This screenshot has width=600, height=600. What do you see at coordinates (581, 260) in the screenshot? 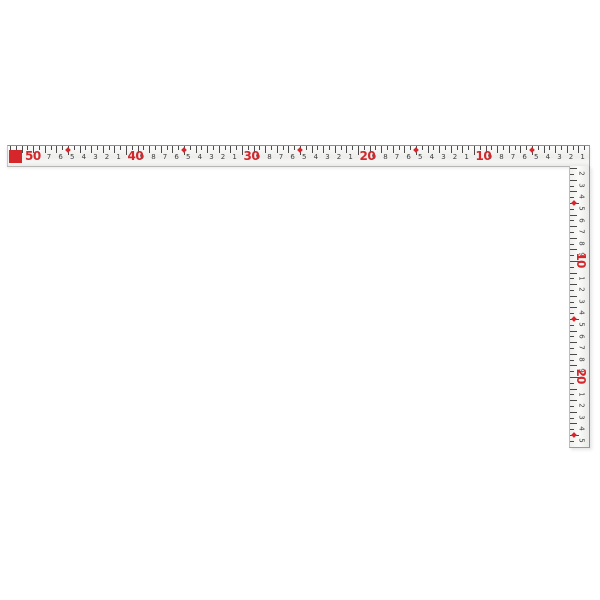
I see `tens-label-red: 10` at bounding box center [581, 260].